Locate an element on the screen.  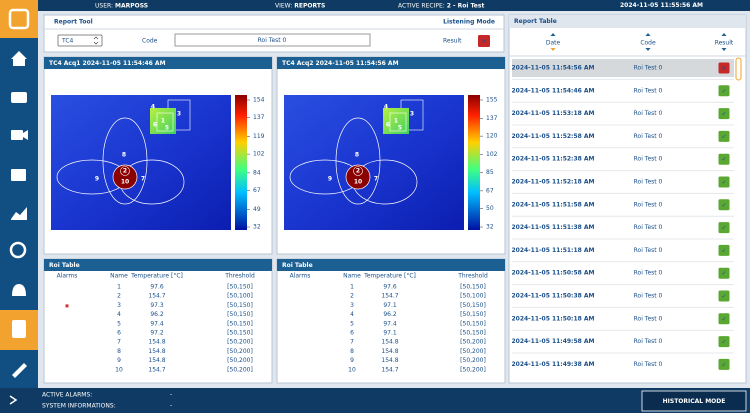
column-header: Date is located at coordinates (553, 43).